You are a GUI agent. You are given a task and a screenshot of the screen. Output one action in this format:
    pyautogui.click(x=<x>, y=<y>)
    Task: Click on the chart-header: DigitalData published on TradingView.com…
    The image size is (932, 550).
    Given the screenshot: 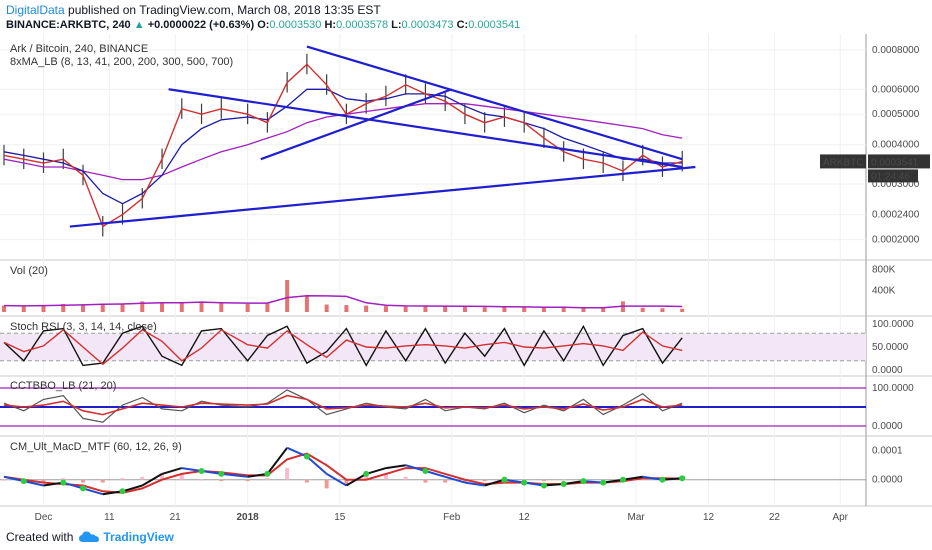 What is the action you would take?
    pyautogui.click(x=466, y=17)
    